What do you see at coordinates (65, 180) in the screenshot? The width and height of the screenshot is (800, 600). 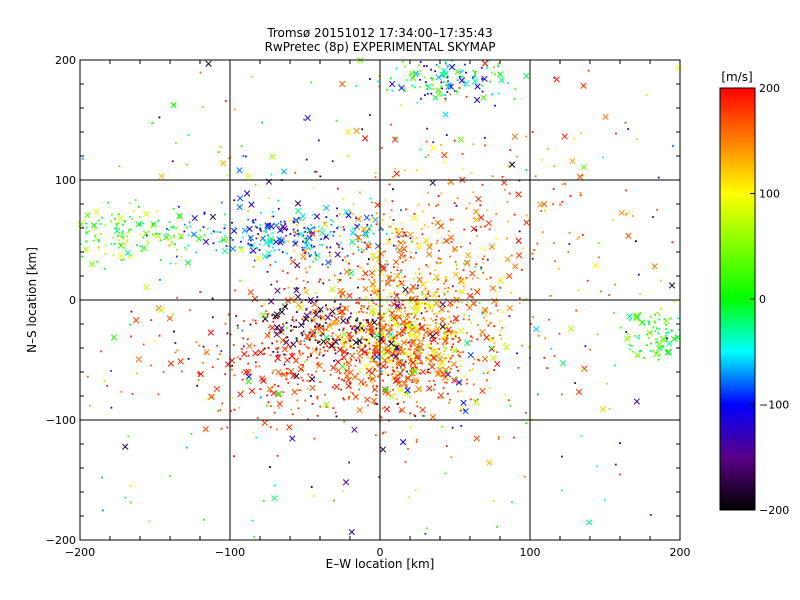 I see `y-tick-label: 100` at bounding box center [65, 180].